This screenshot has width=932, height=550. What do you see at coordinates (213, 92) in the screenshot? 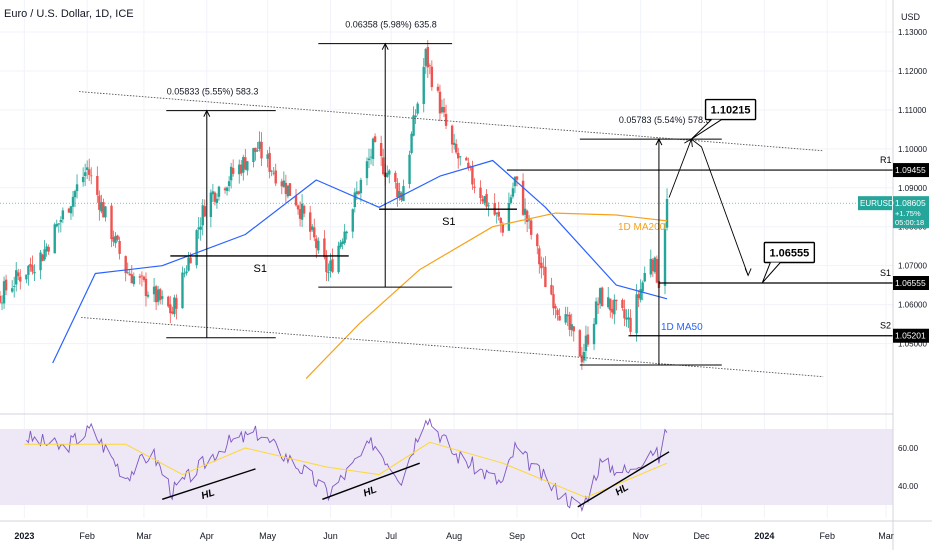
I see `measure-label: 0.05833 (5.55%) 583.3` at bounding box center [213, 92].